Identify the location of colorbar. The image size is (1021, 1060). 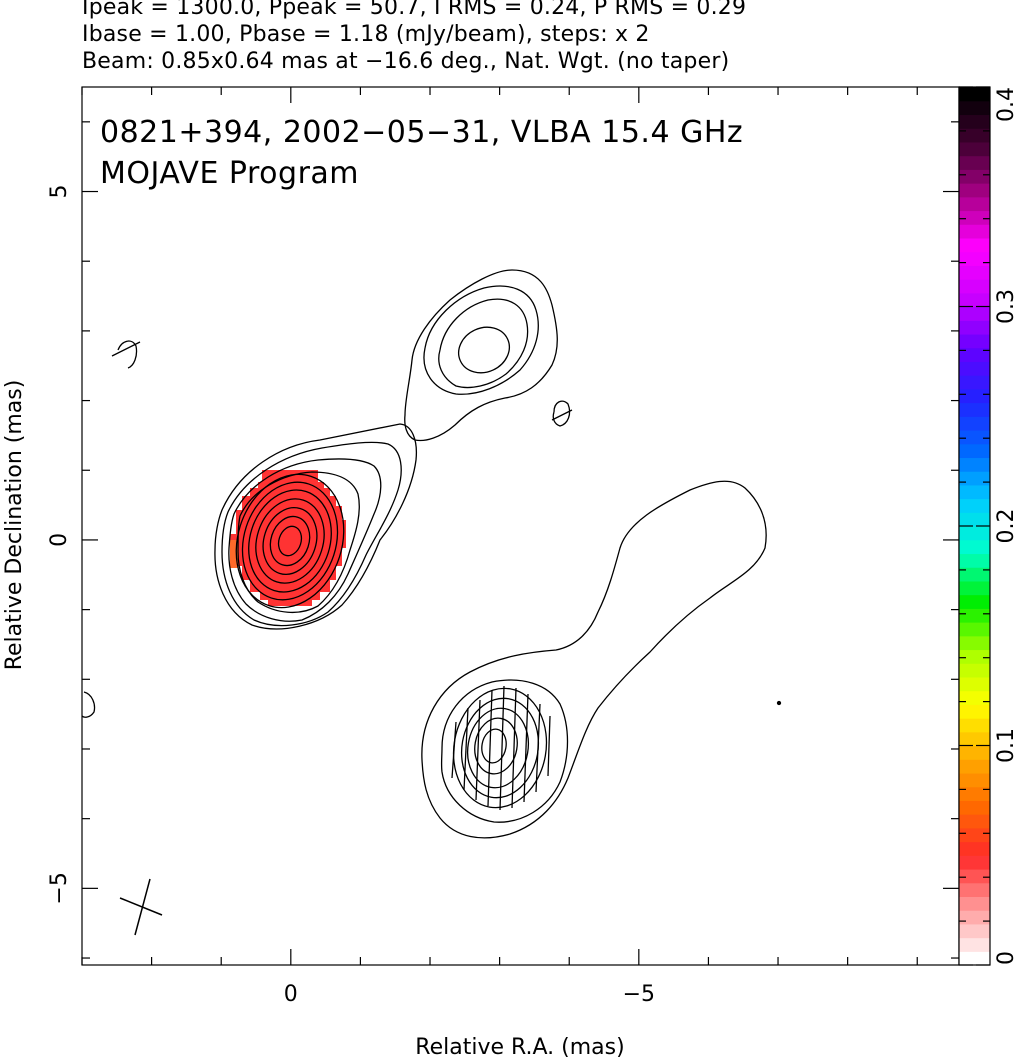
(974, 526).